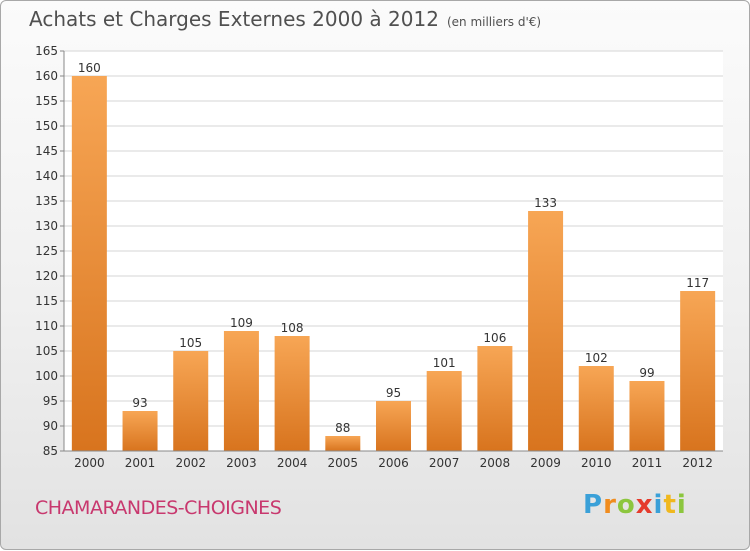 This screenshot has height=551, width=750. Describe the element at coordinates (626, 505) in the screenshot. I see `logo-letter: o` at that location.